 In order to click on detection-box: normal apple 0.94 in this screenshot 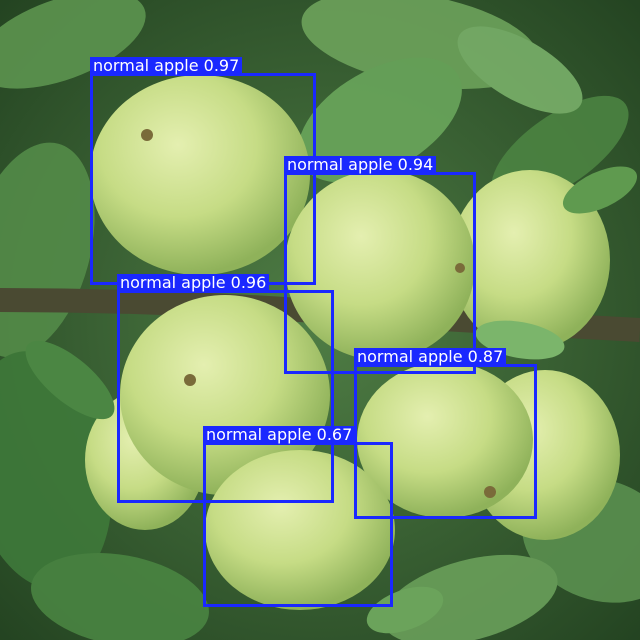, I will do `click(380, 265)`.